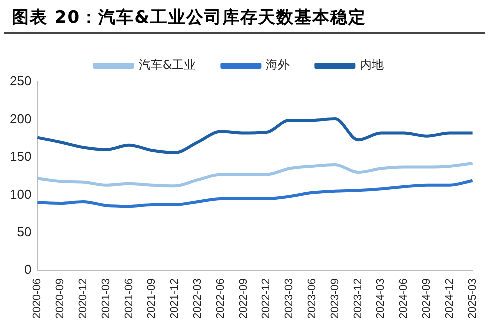 The image size is (489, 325). What do you see at coordinates (450, 299) in the screenshot?
I see `x-tick-label: 2024-12` at bounding box center [450, 299].